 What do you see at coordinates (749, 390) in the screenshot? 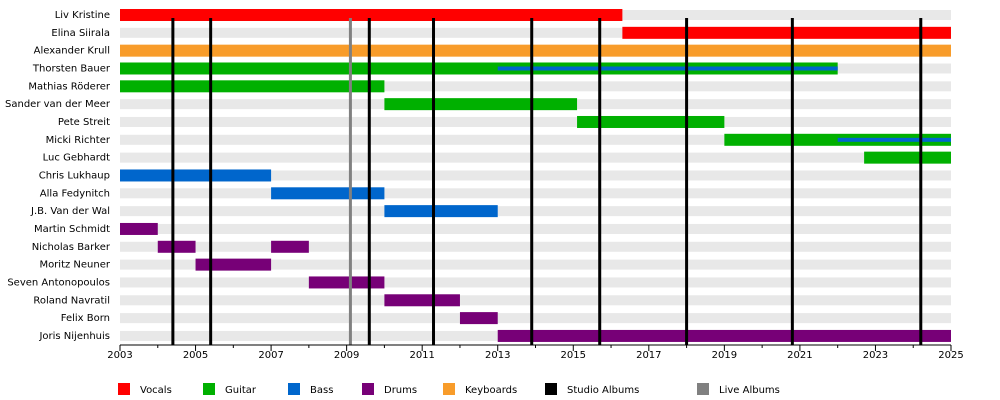
I see `legend-label: Live Albums` at bounding box center [749, 390].